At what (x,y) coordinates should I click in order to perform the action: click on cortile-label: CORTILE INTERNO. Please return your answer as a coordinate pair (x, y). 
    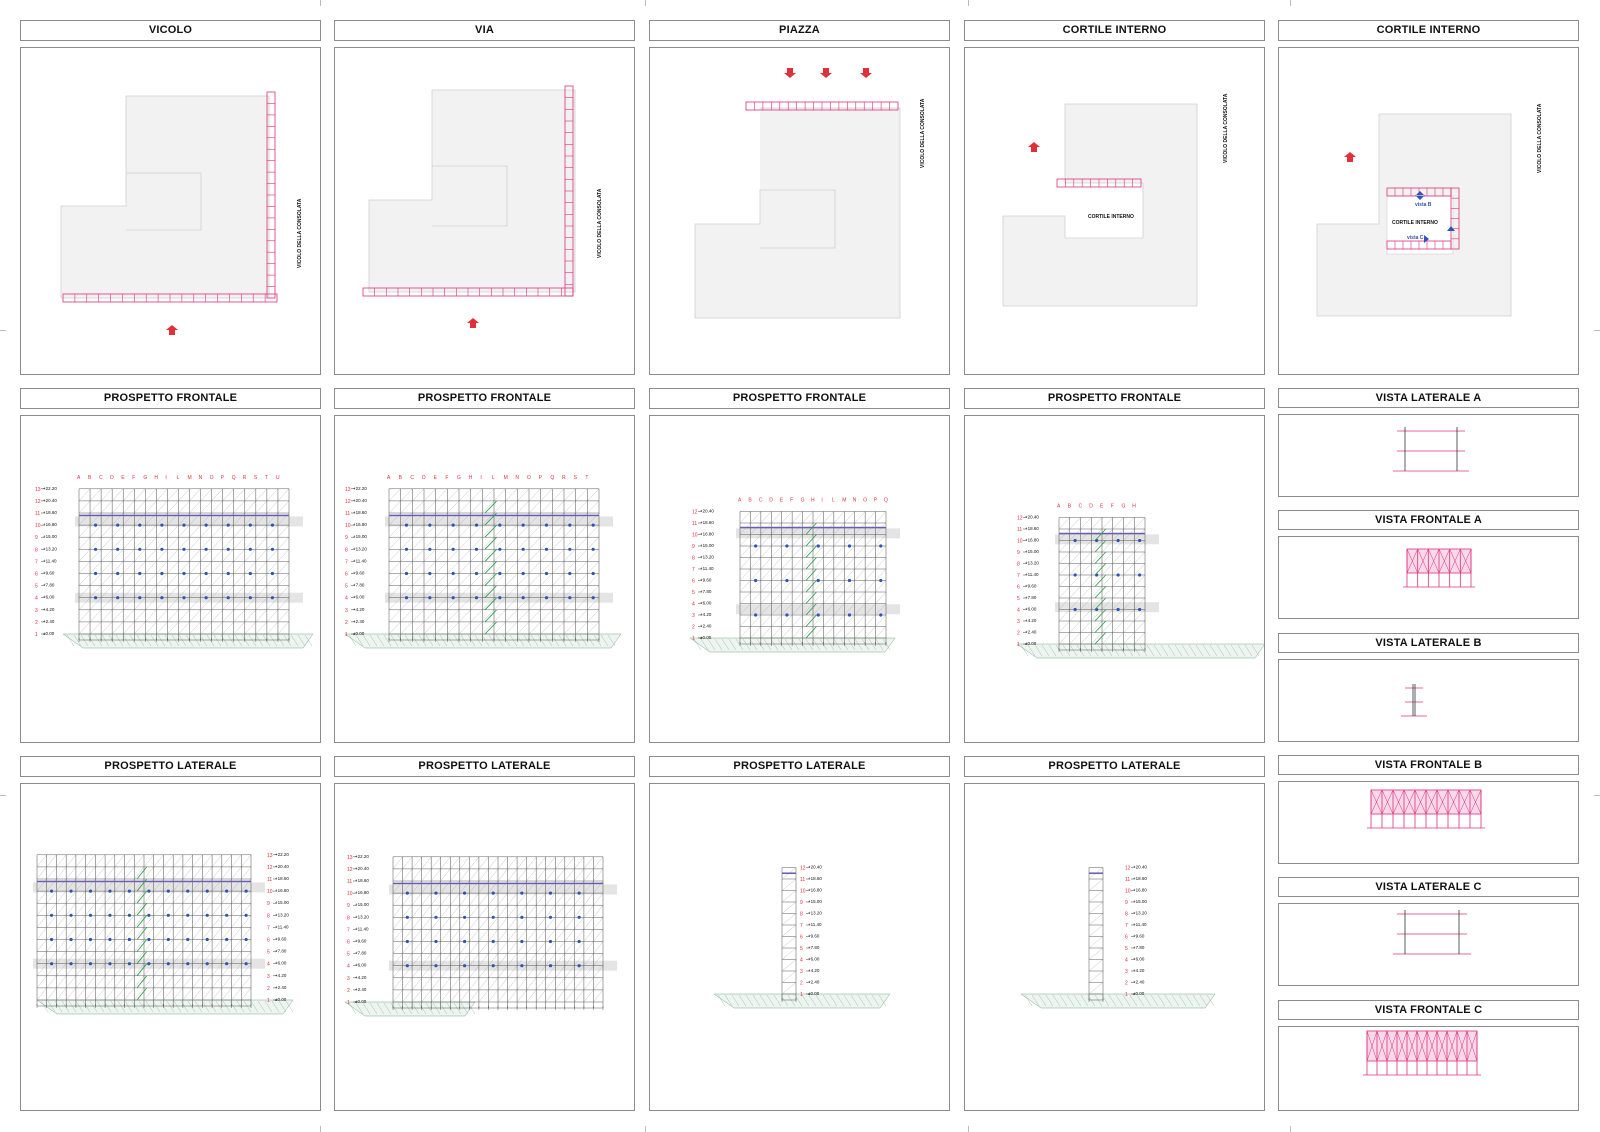
    Looking at the image, I should click on (1415, 223).